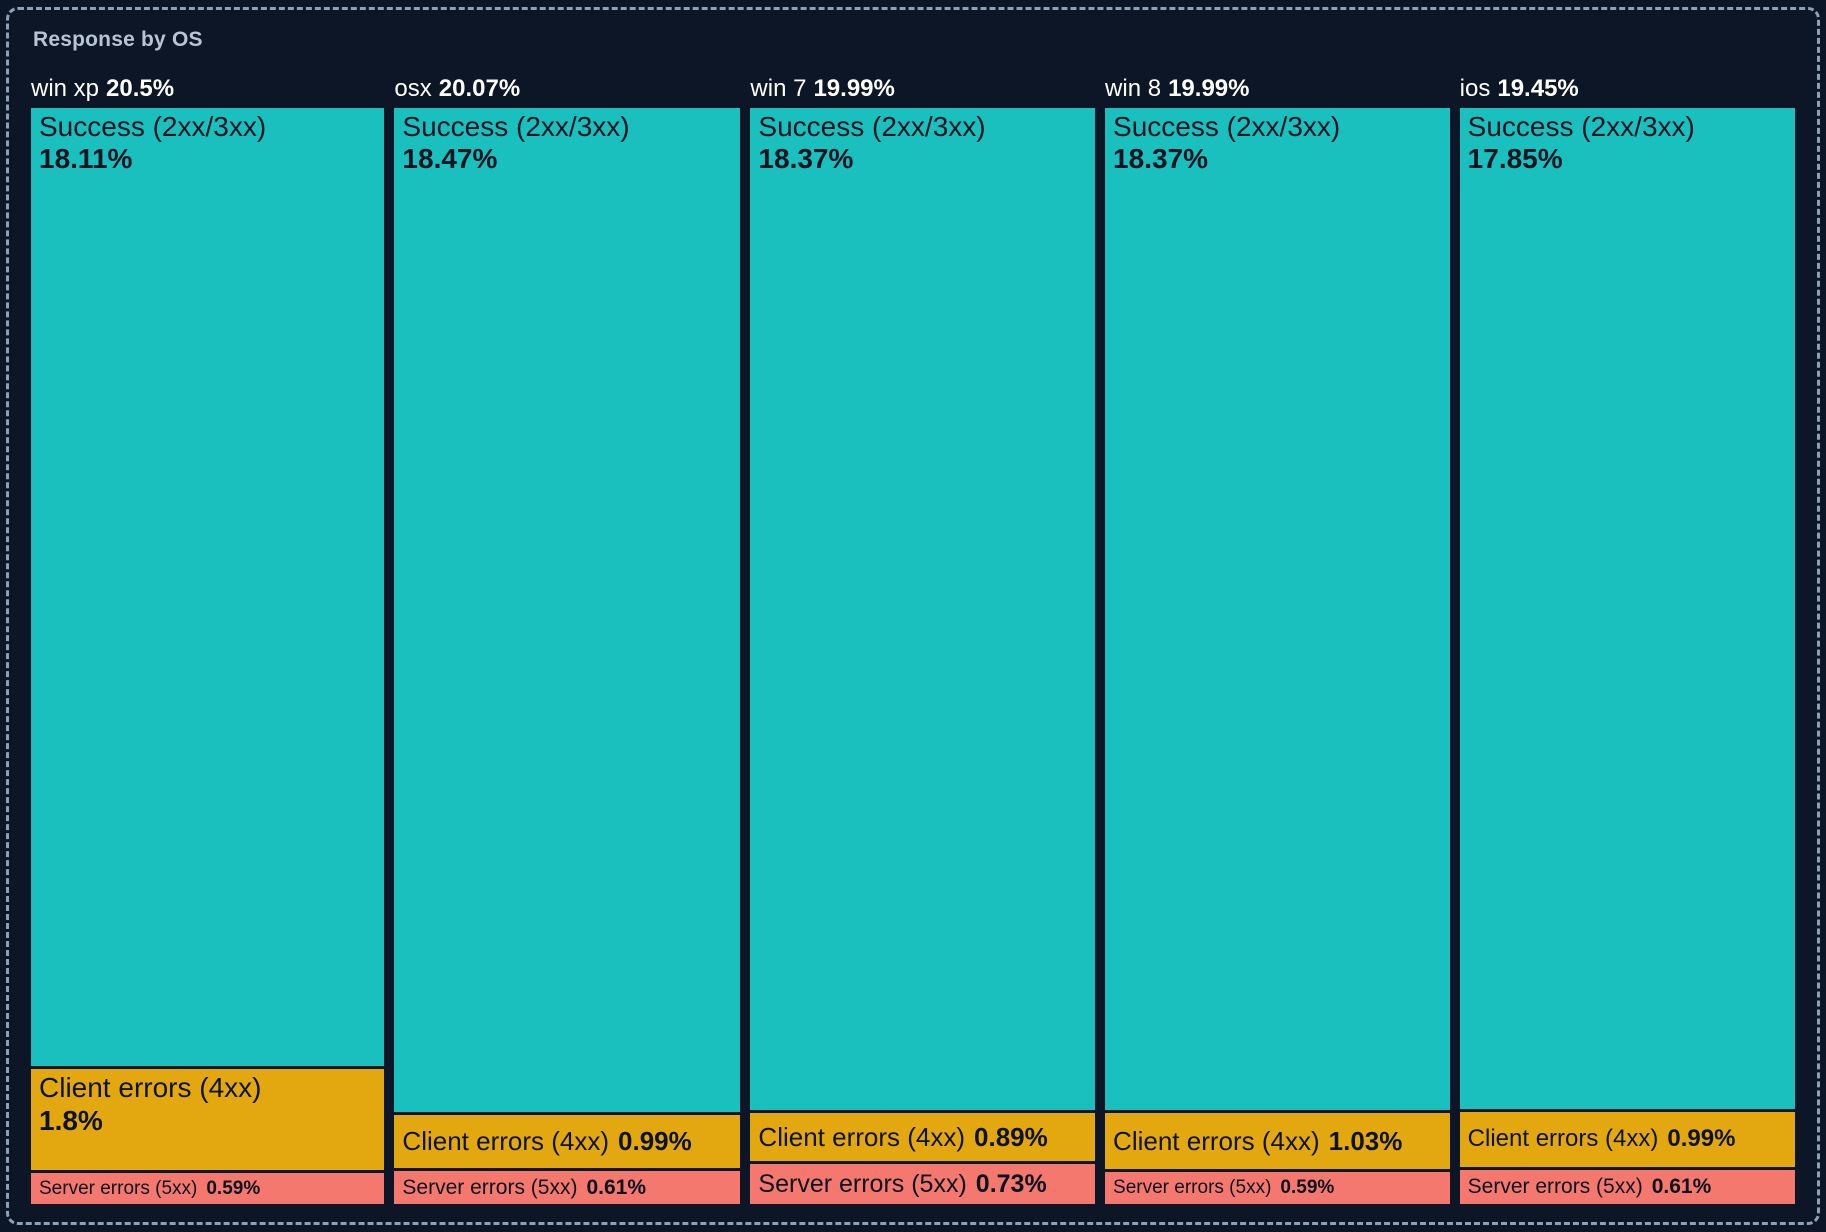  I want to click on segment-value: 1.03%, so click(1365, 1140).